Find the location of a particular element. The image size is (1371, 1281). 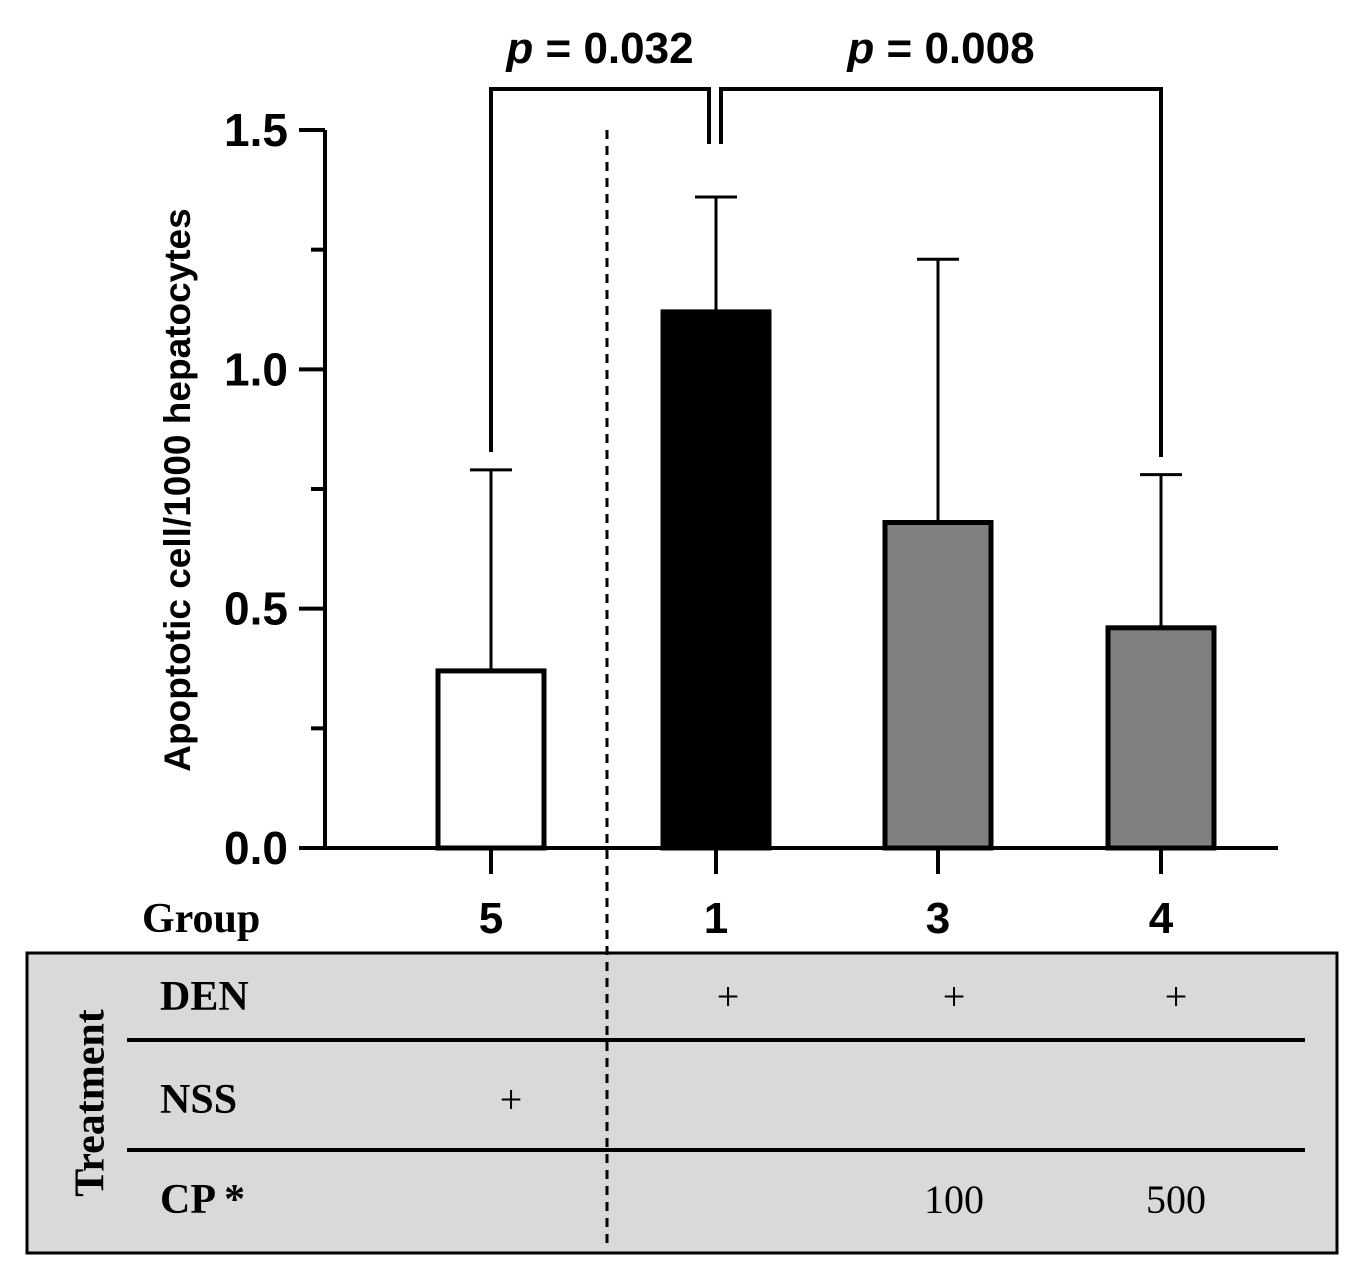

p-value-label: p = 0.032 is located at coordinates (599, 48).